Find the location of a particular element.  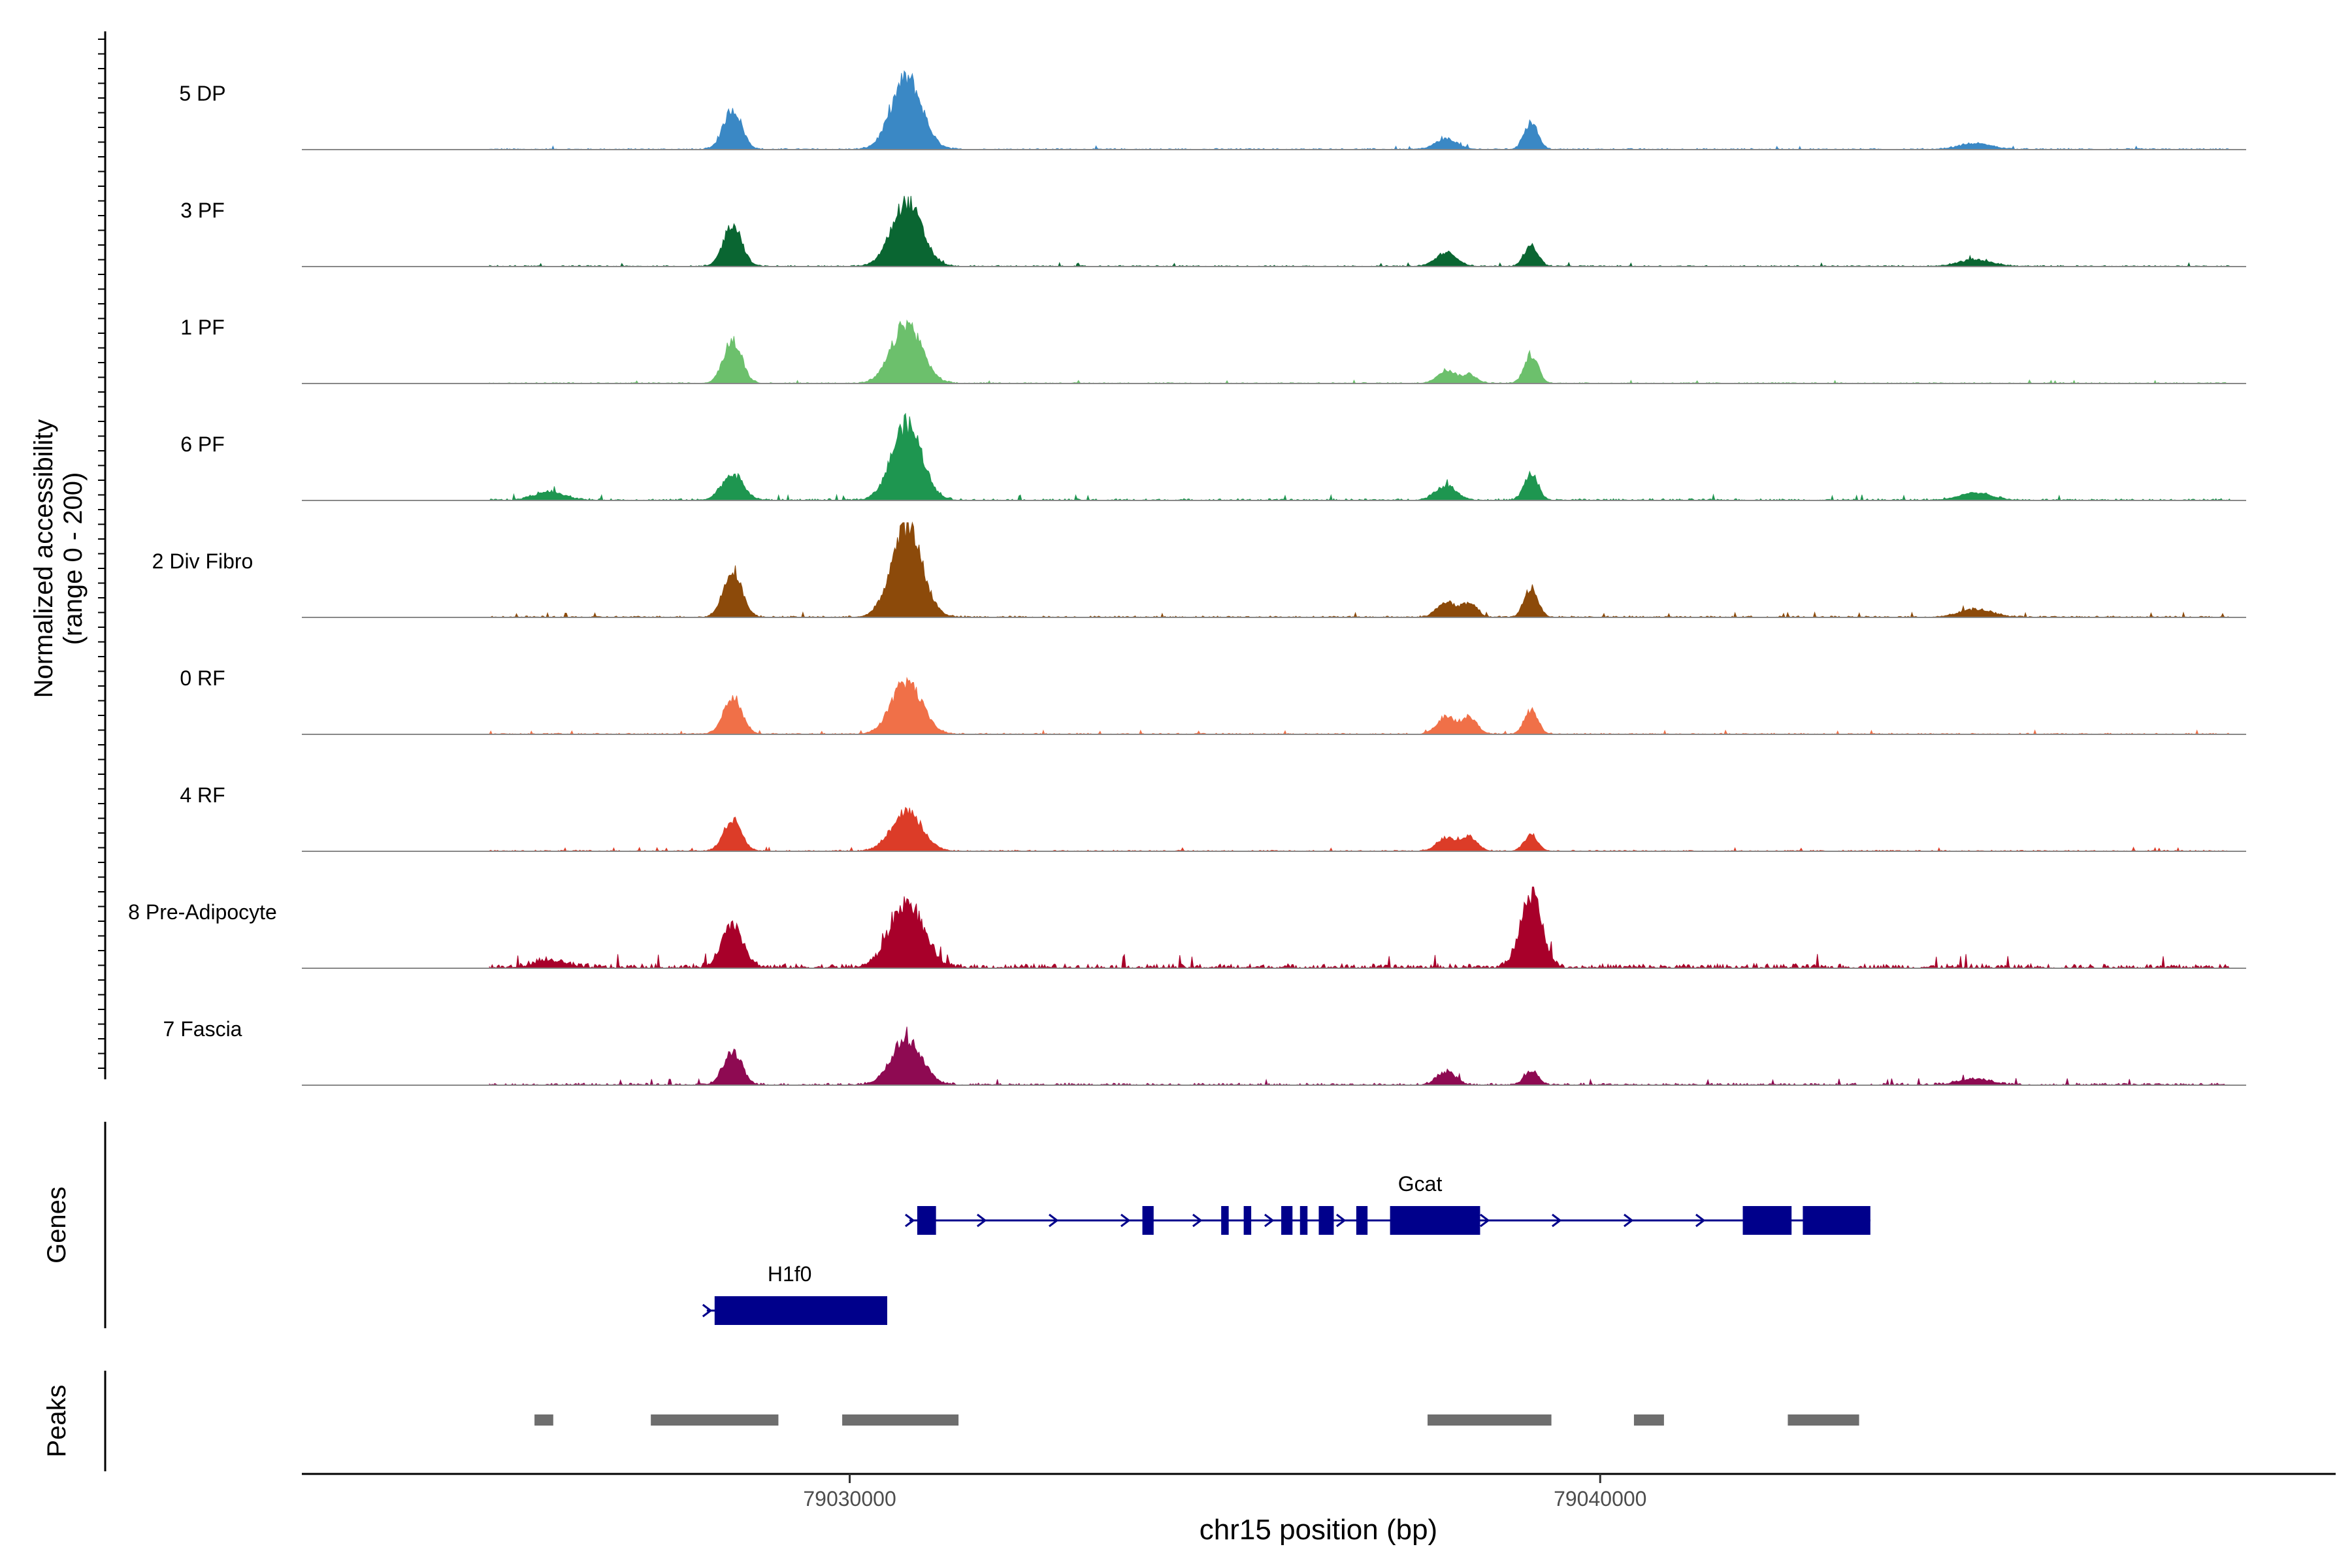

x-axis-label: chr15 position (bp) is located at coordinates (1318, 1530).